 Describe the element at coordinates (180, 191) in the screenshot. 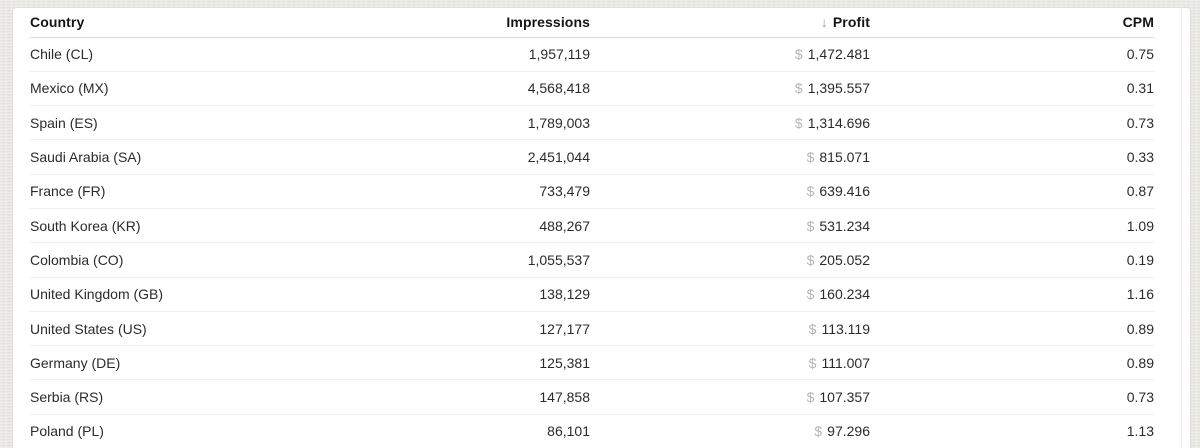

I see `country-cell: France (FR)` at that location.